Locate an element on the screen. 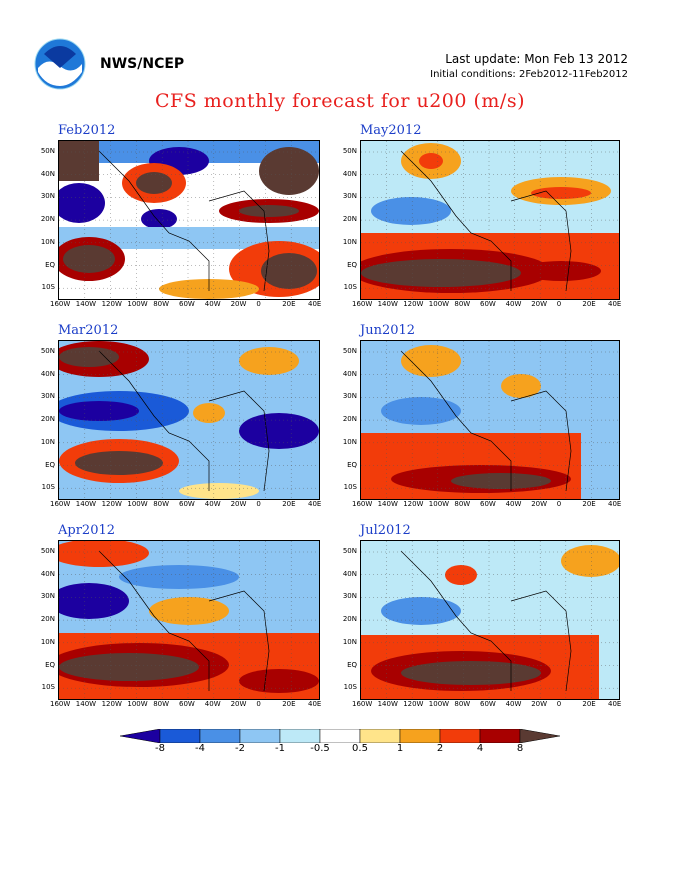 The height and width of the screenshot is (880, 680). org-label: NWS/NCEP is located at coordinates (142, 64).